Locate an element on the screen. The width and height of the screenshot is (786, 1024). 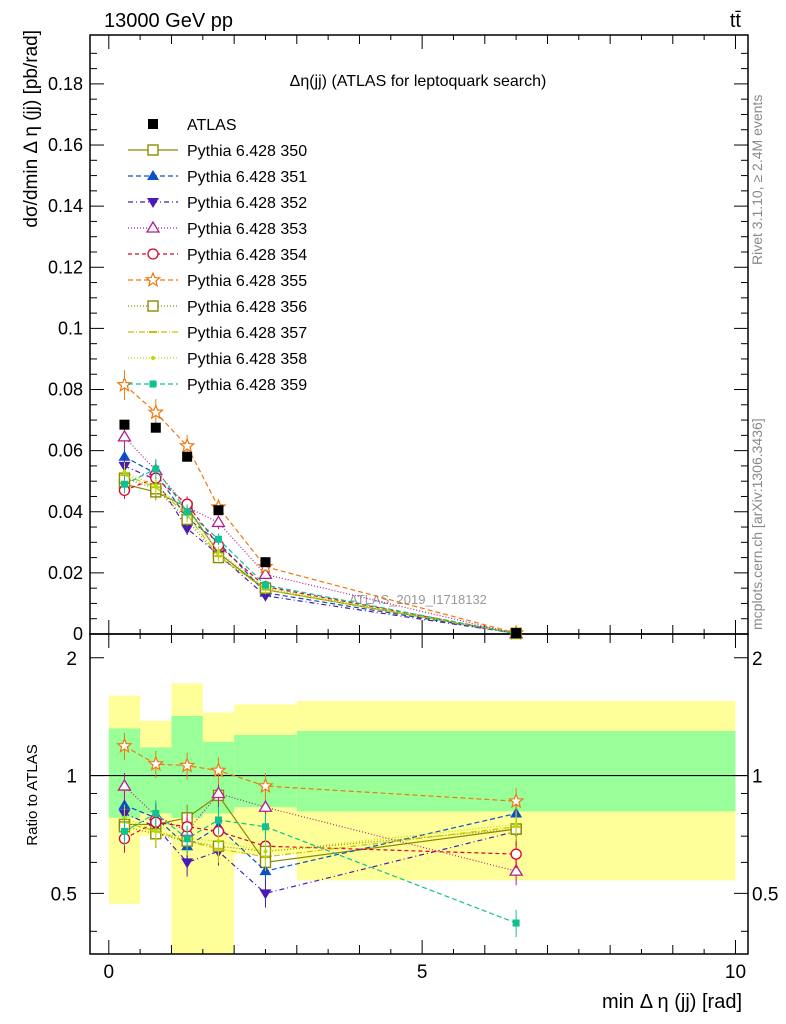
ratio-y-tick-label-right: 2 is located at coordinates (757, 659).